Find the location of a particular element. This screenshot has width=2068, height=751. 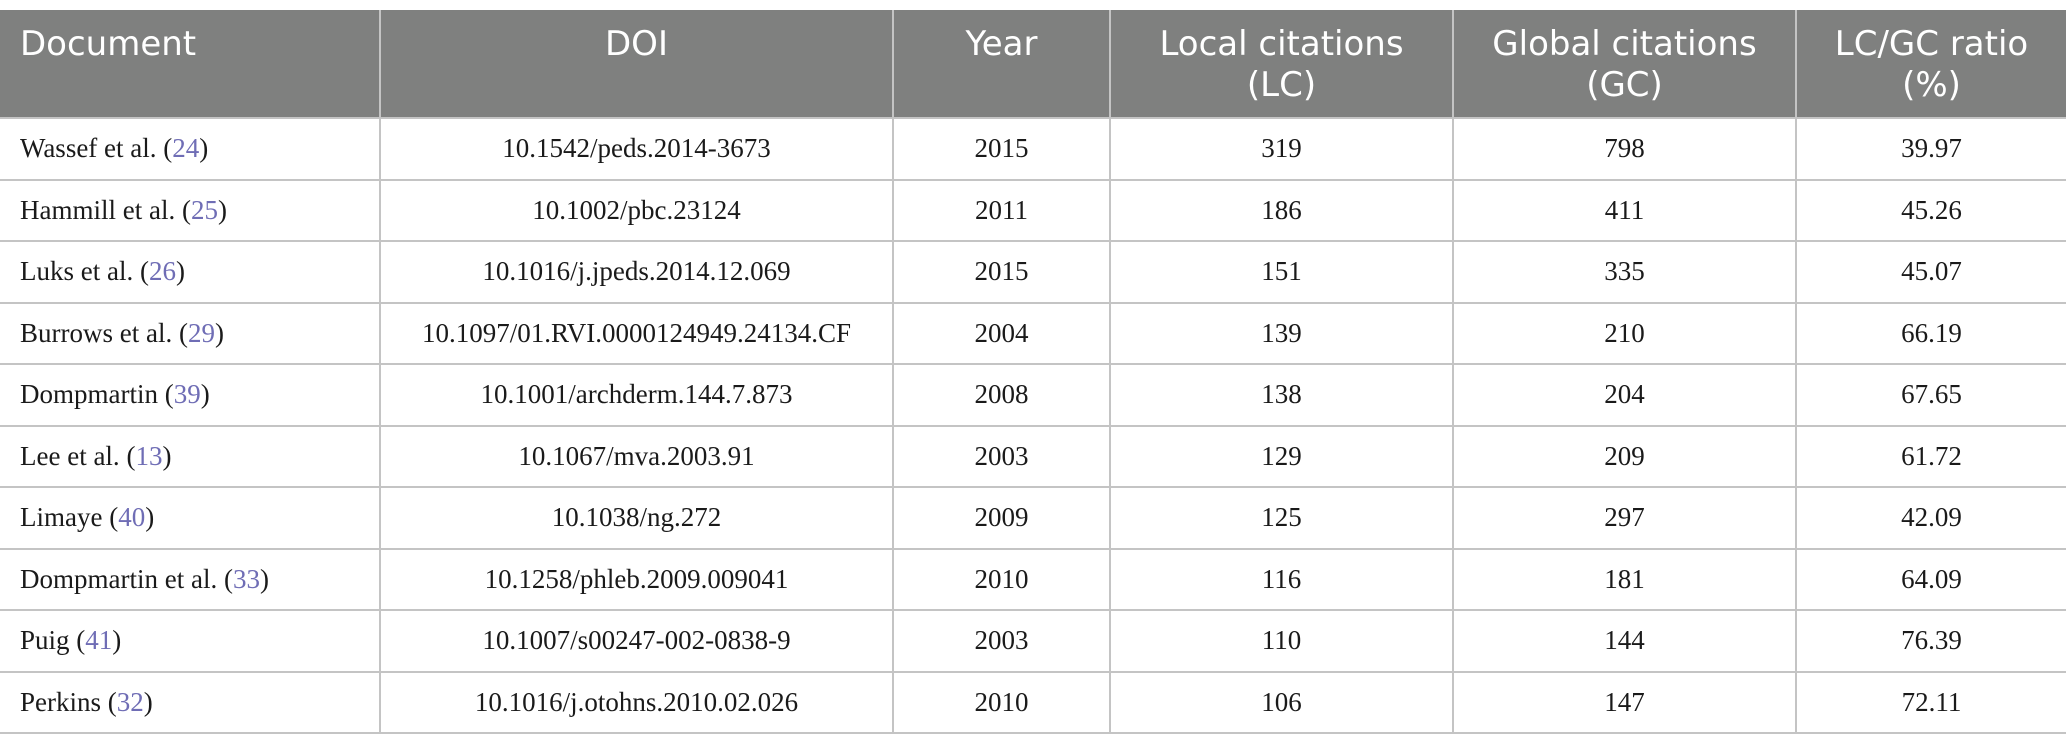

cell-local-citations: 116 is located at coordinates (1281, 578).